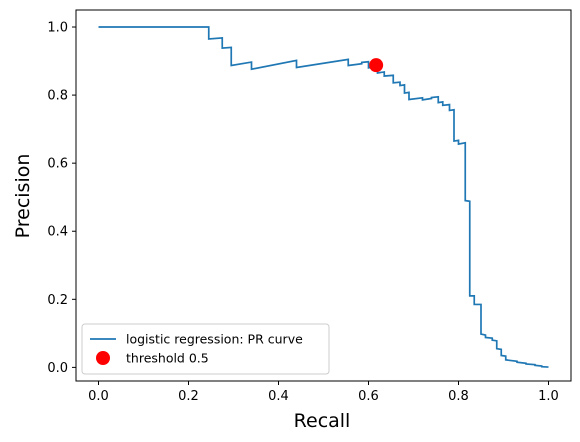  What do you see at coordinates (167, 358) in the screenshot?
I see `legend-label-threshold: threshold 0.5` at bounding box center [167, 358].